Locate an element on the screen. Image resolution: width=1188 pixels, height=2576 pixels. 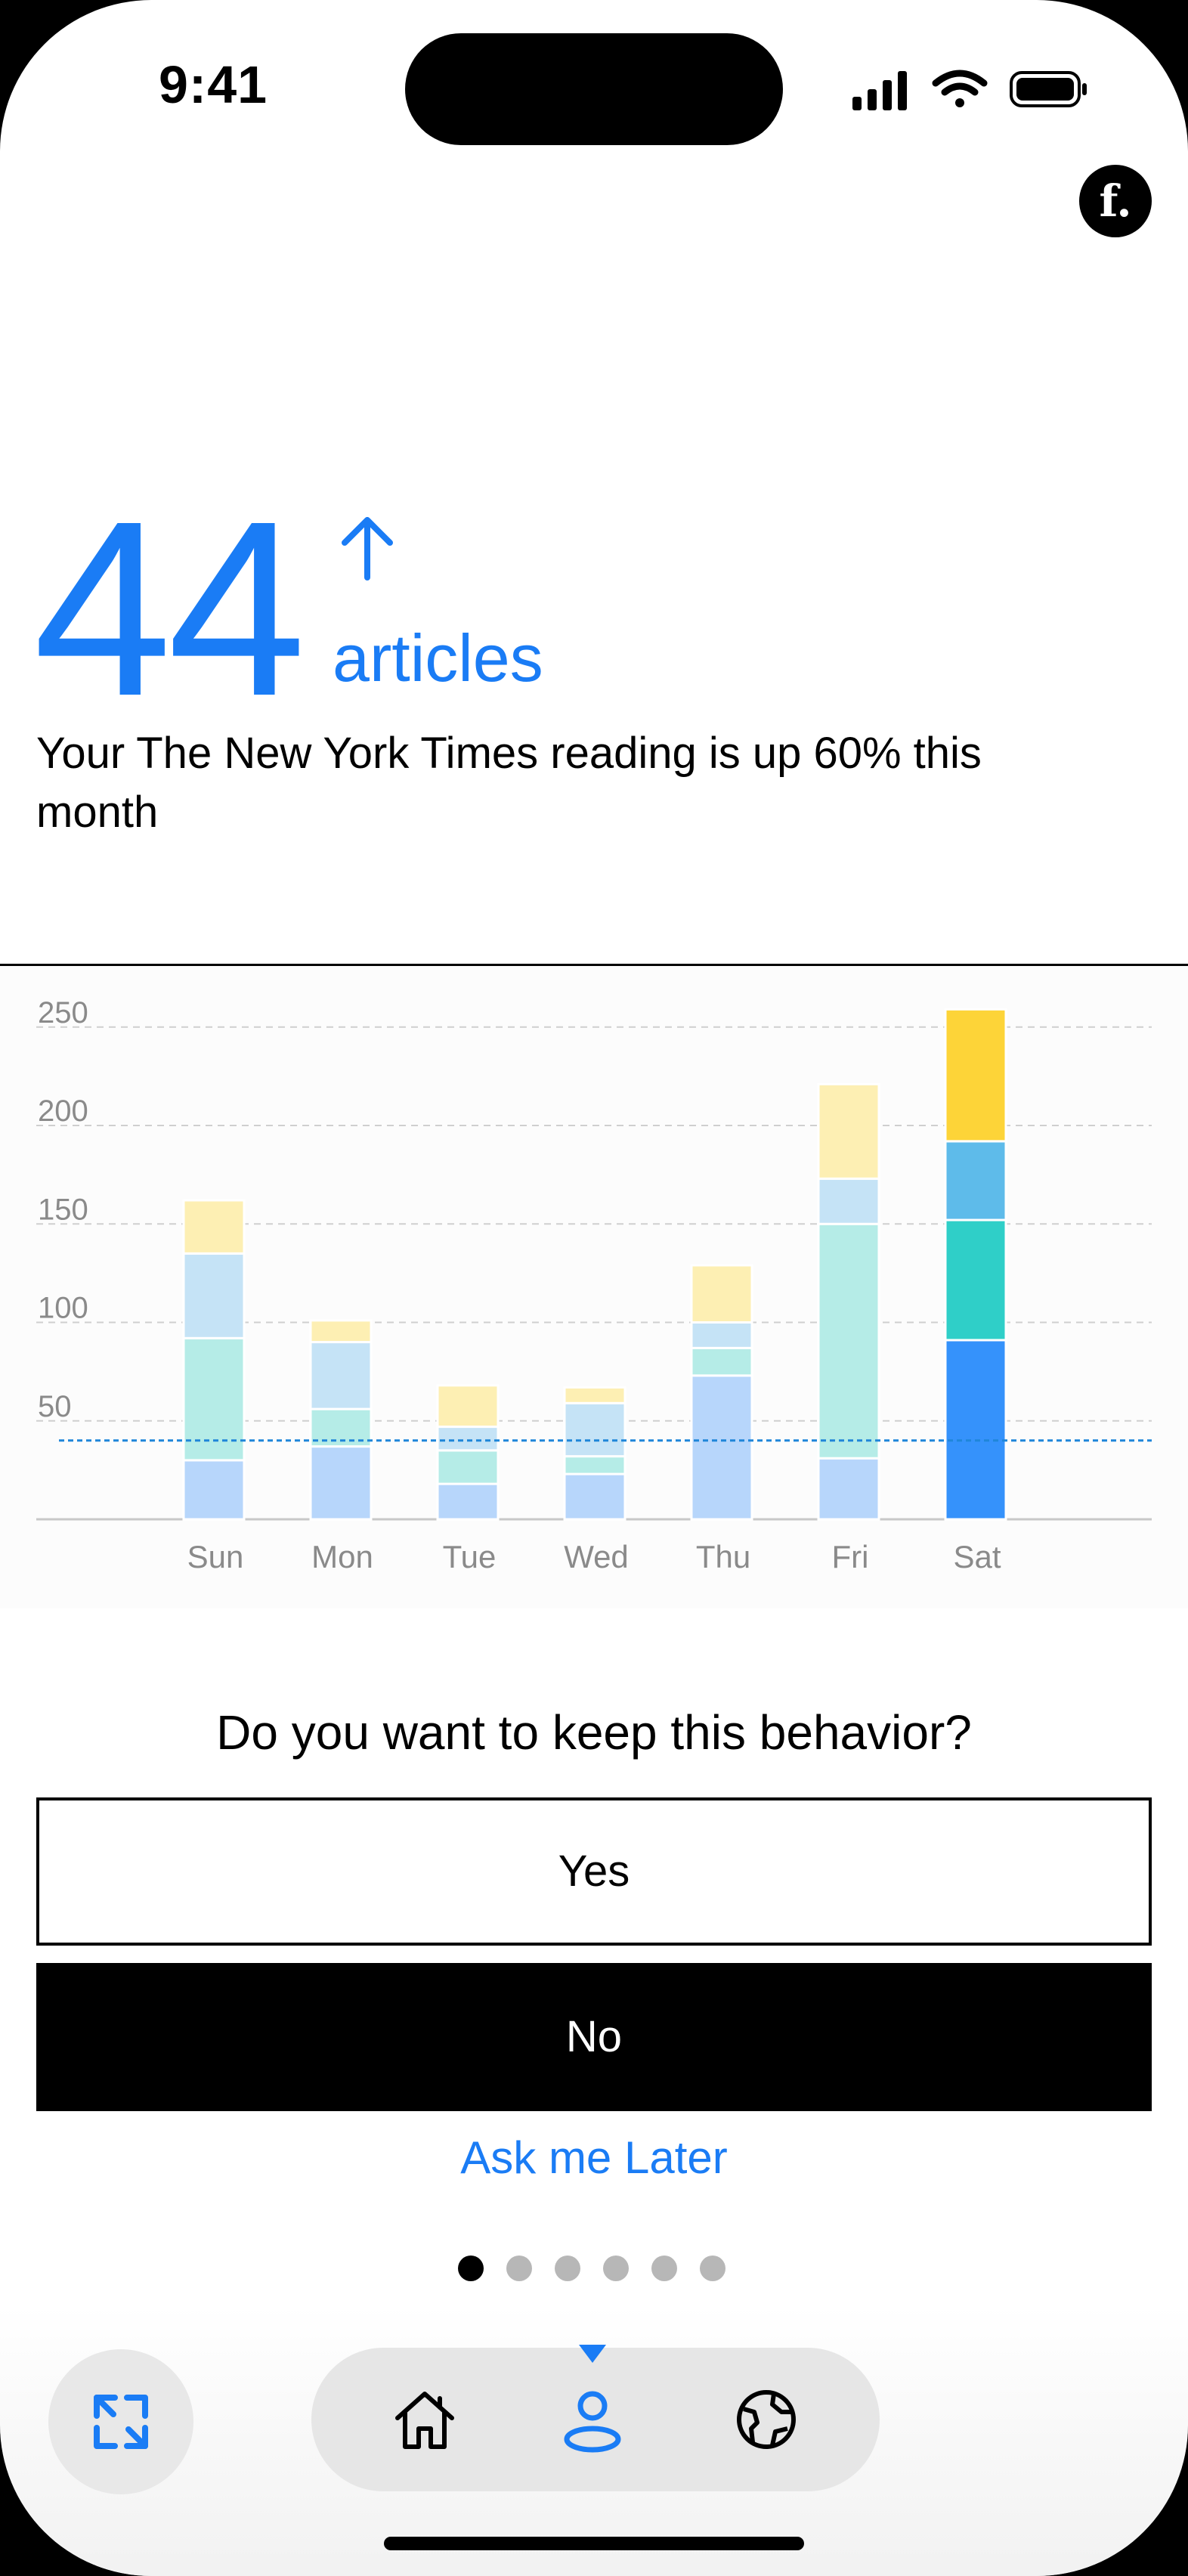
wifi-icon is located at coordinates (960, 88).